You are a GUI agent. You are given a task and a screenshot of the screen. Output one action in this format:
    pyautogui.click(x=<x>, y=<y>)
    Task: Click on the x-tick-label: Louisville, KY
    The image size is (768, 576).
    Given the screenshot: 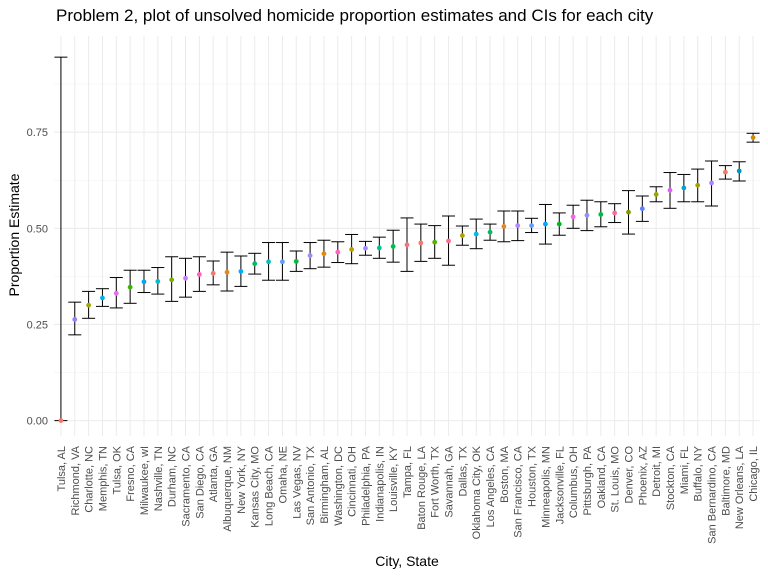 What is the action you would take?
    pyautogui.click(x=394, y=478)
    